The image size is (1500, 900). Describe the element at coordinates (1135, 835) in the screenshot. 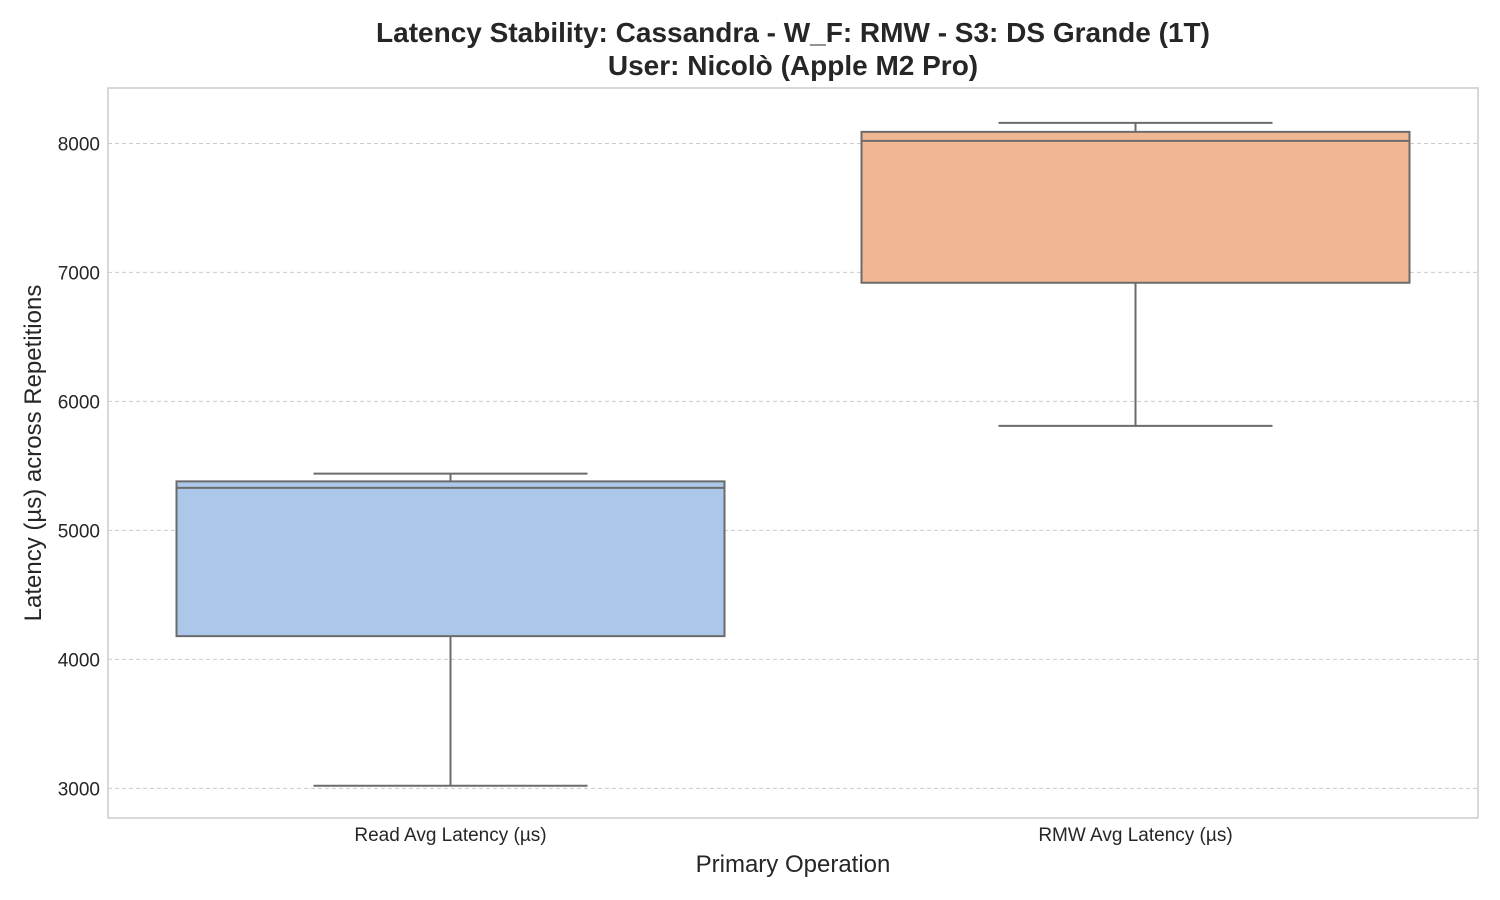

I see `x-tick-label: RMW Avg Latency (µs)` at that location.